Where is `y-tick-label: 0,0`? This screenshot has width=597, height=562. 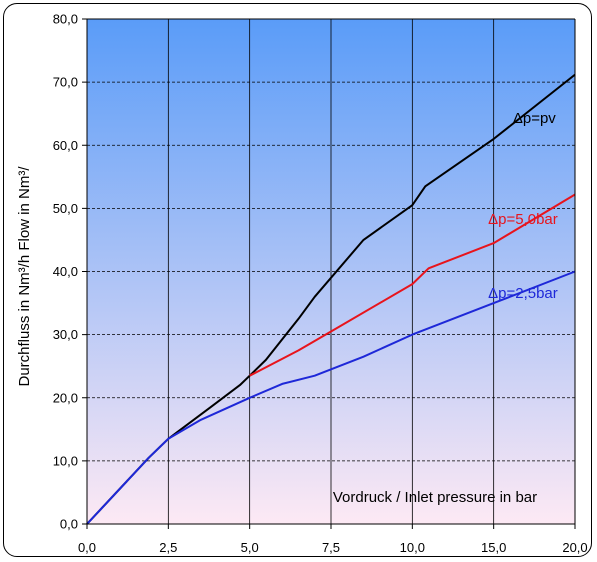 y-tick-label: 0,0 is located at coordinates (69, 524).